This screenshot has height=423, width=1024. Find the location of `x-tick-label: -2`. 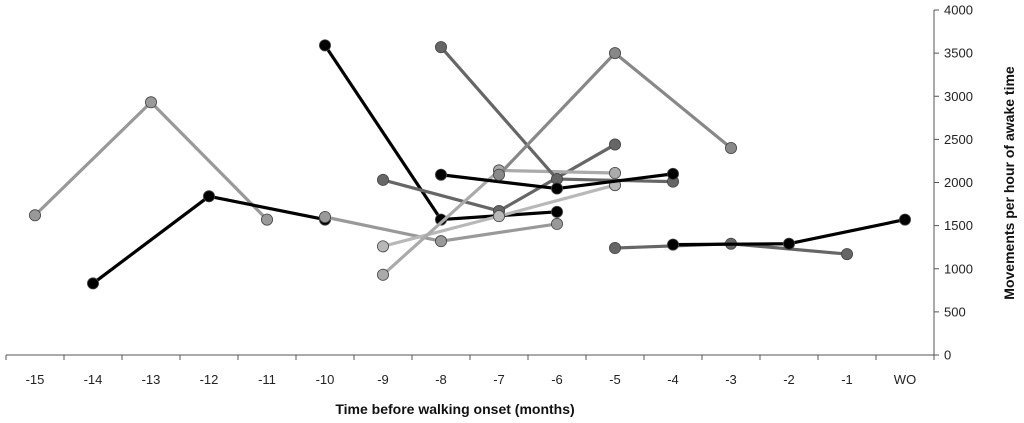

x-tick-label: -2 is located at coordinates (789, 379).